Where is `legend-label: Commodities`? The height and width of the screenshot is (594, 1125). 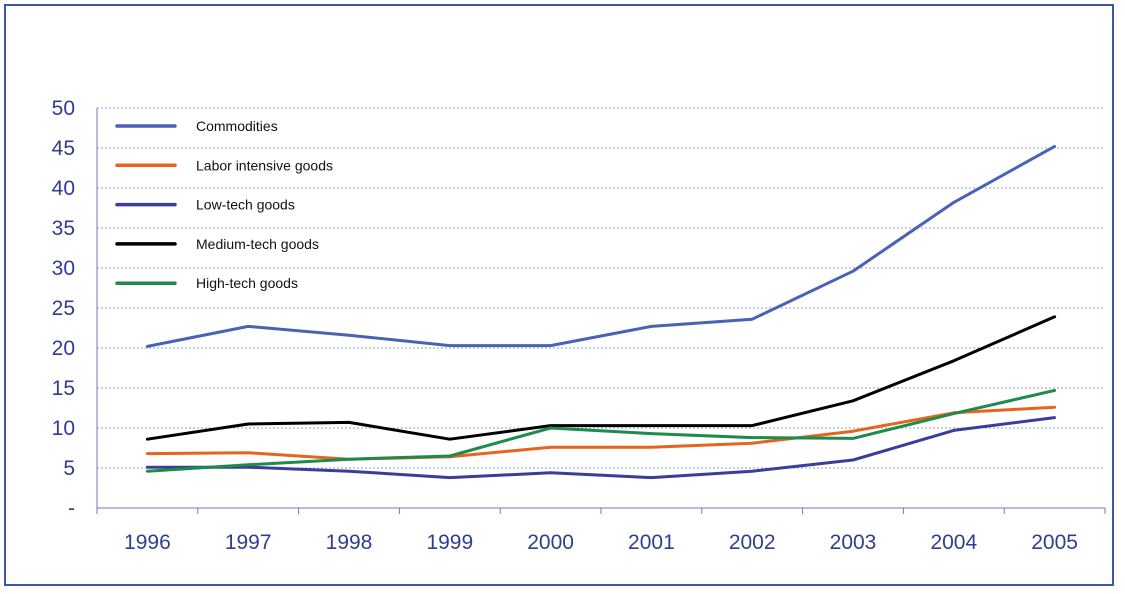 legend-label: Commodities is located at coordinates (237, 126).